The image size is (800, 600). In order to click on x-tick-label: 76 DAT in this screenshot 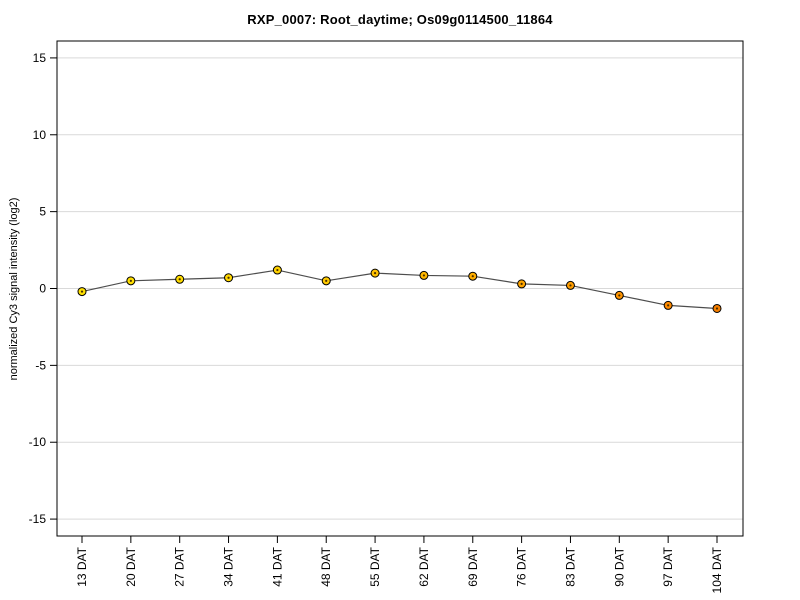, I will do `click(522, 566)`.